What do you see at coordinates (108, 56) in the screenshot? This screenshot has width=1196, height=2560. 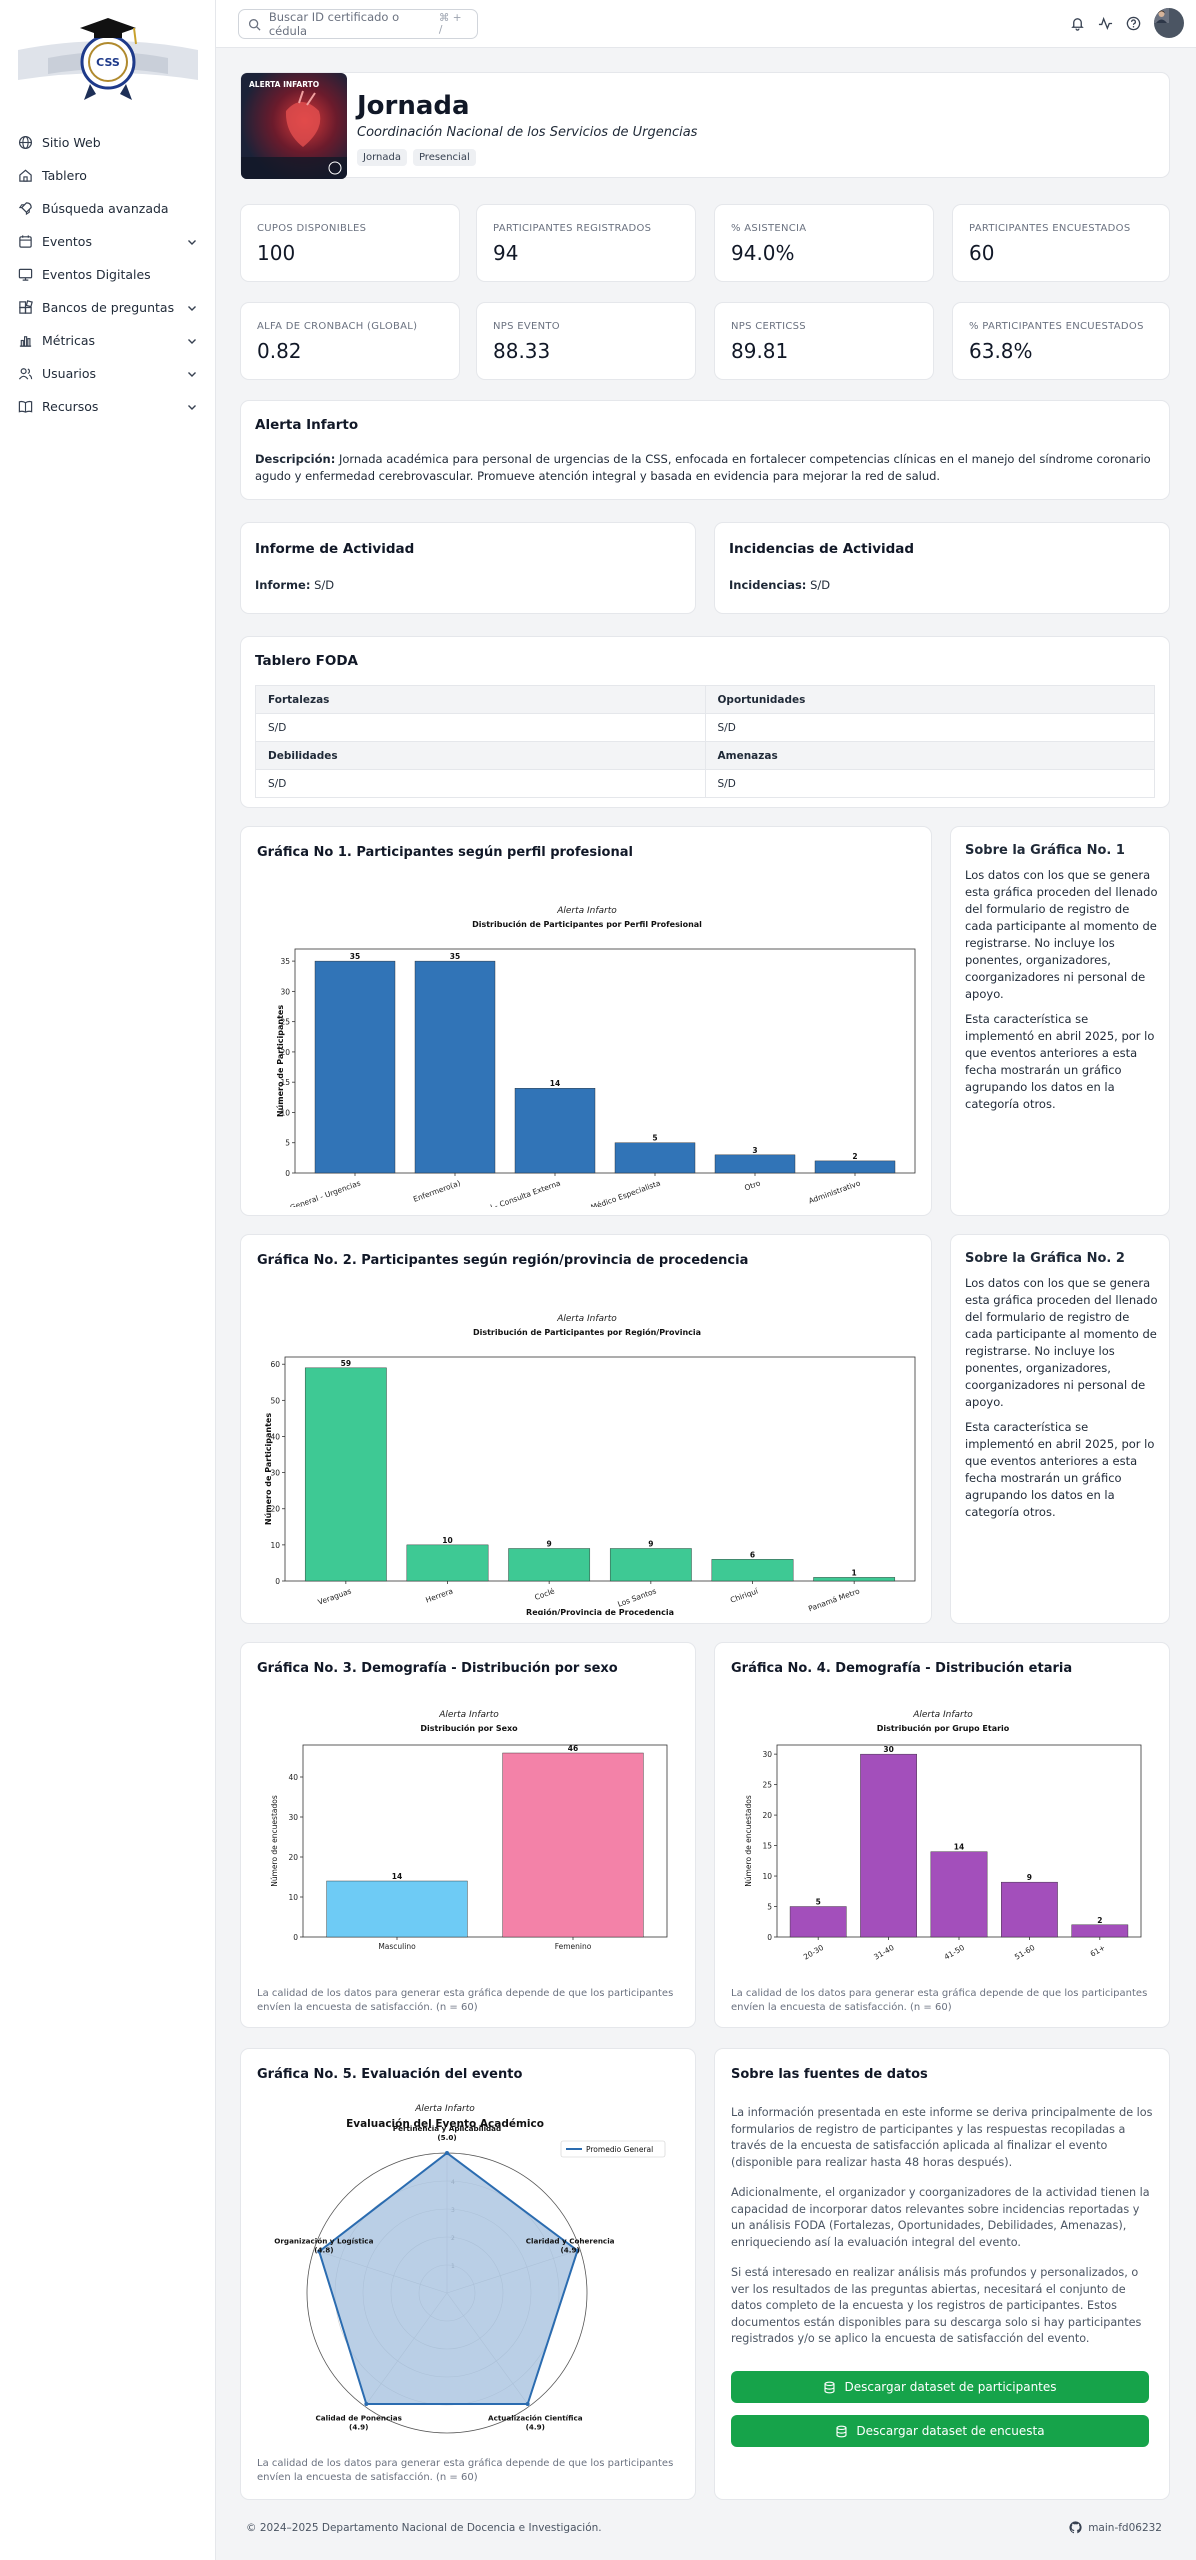 I see `css-logo: CSS` at bounding box center [108, 56].